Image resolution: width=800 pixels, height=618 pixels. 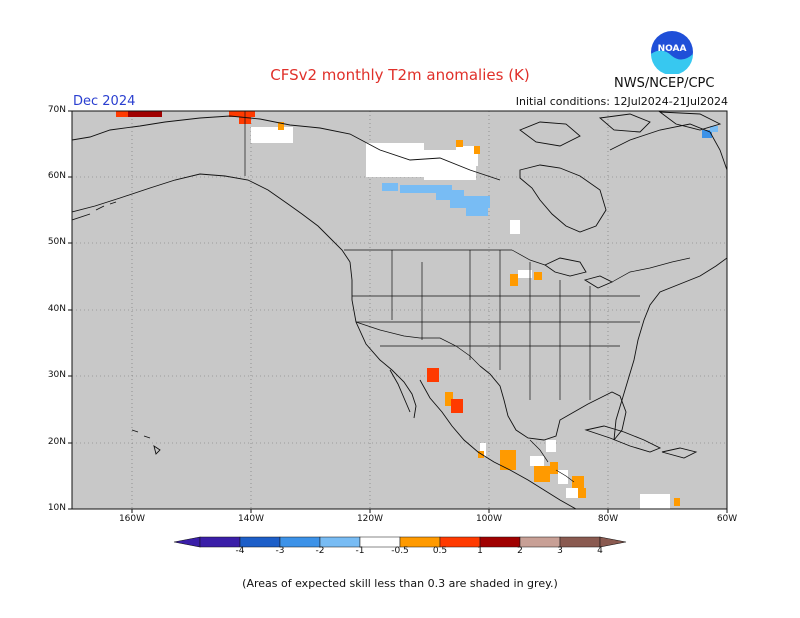 I want to click on colorbar-tick-label: -0.5, so click(x=400, y=551).